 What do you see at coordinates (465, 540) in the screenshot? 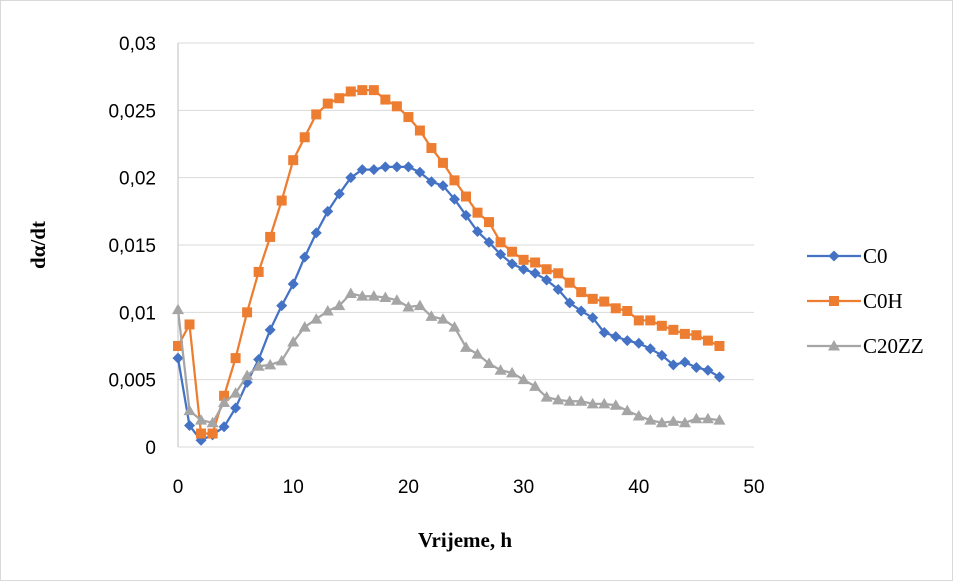
I see `x-axis-title: Vrijeme, h` at bounding box center [465, 540].